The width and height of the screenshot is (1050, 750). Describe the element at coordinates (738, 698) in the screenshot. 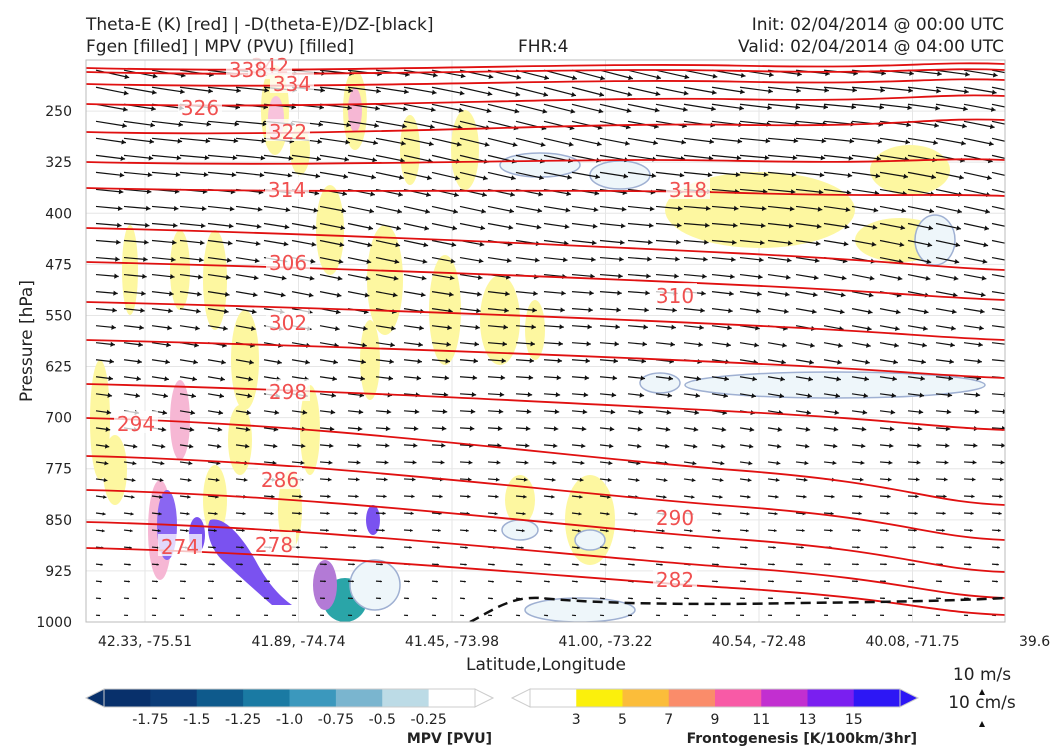

I see `fgen-colorbar-swatch` at that location.